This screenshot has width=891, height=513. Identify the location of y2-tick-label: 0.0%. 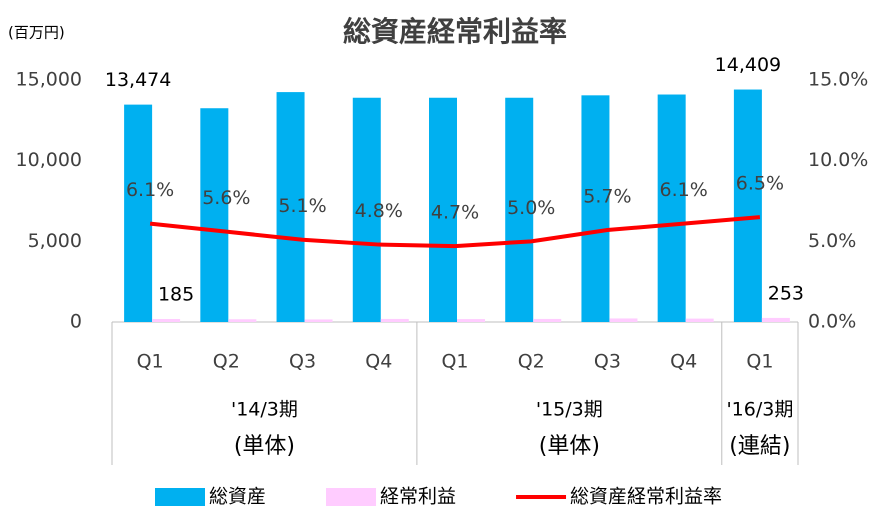
(832, 322).